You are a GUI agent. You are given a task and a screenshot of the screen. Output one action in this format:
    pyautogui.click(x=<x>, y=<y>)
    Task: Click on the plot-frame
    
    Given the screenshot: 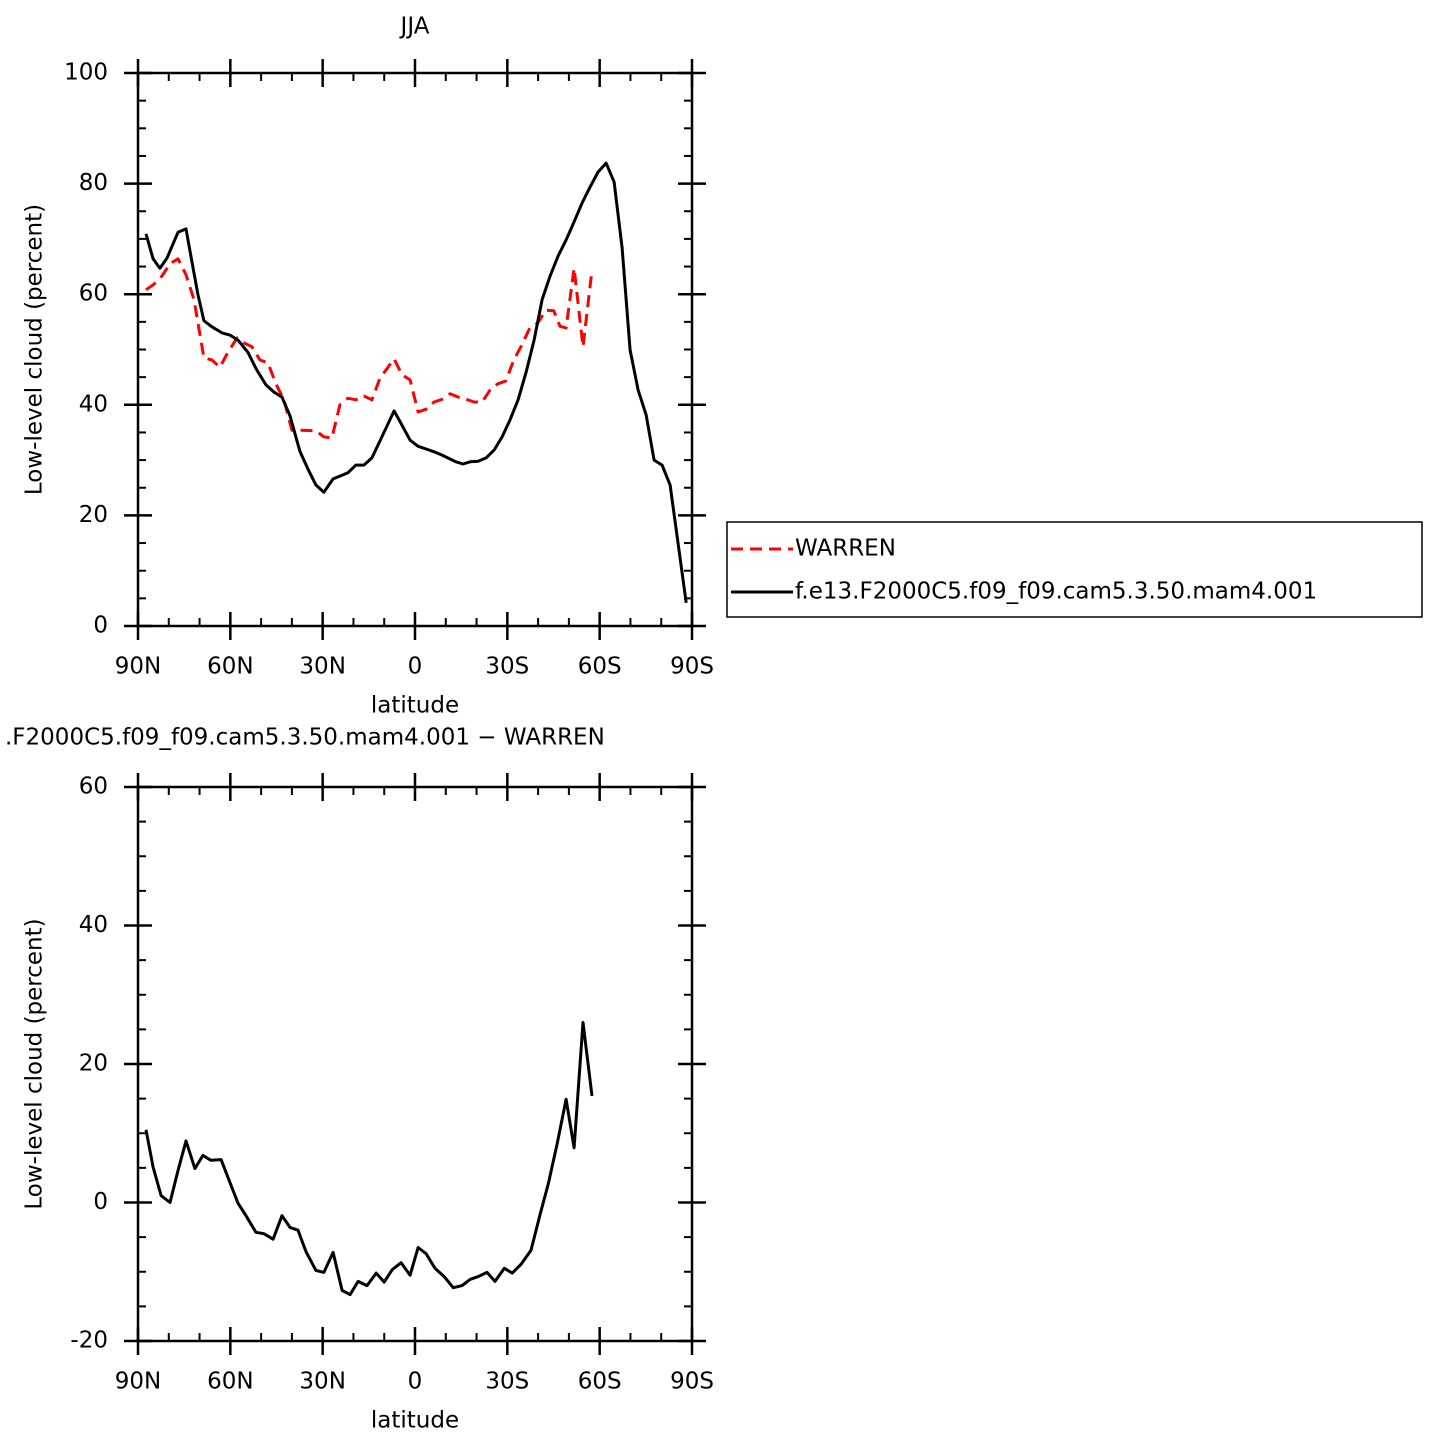 What is the action you would take?
    pyautogui.click(x=415, y=349)
    